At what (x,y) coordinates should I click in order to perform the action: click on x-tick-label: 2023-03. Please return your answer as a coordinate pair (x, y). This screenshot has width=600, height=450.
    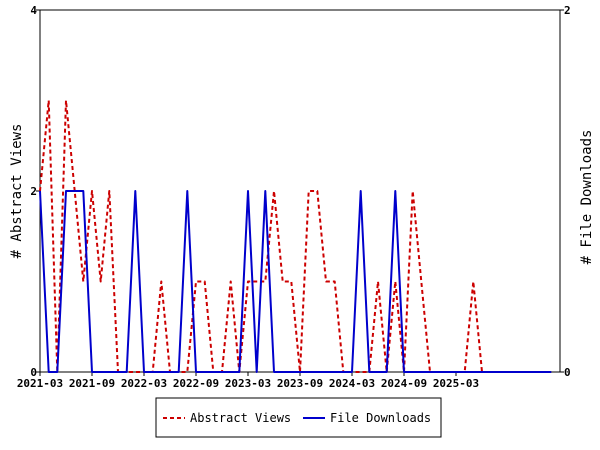
    Looking at the image, I should click on (248, 383).